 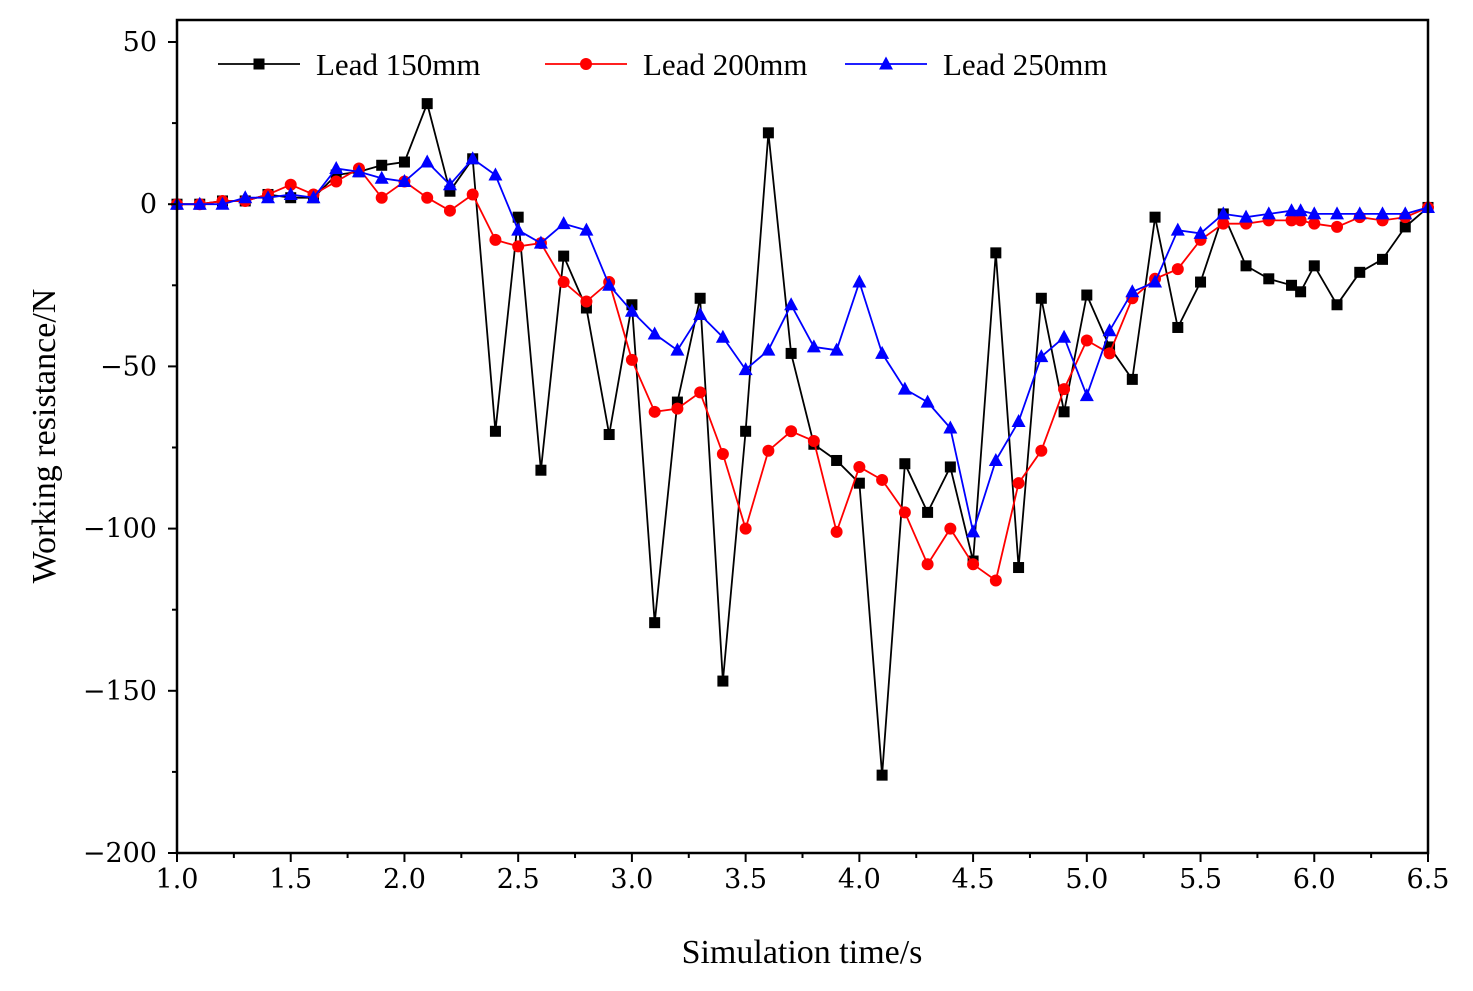 I want to click on legend-label: Lead 250mm, so click(x=1025, y=64).